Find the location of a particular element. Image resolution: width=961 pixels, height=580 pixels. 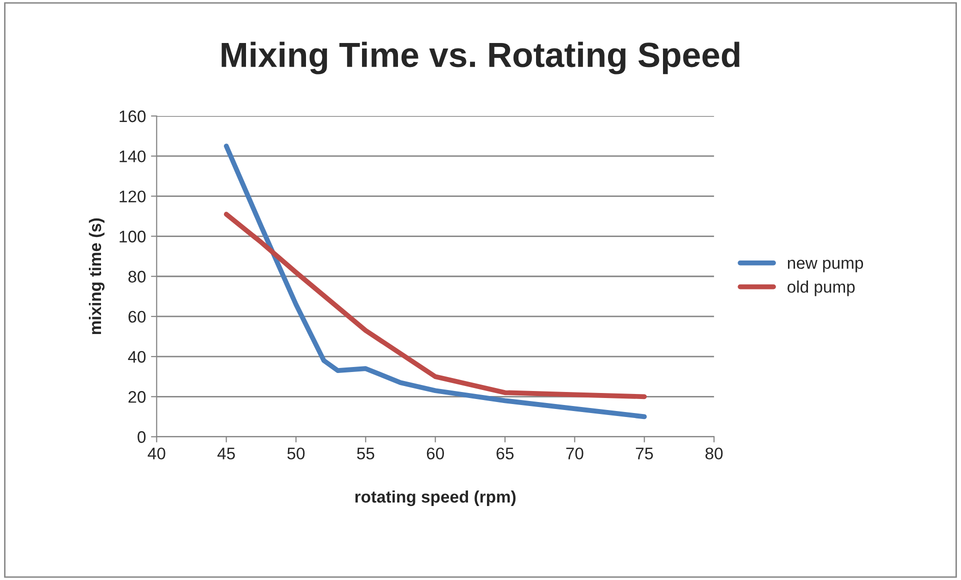

legend-label: new pump is located at coordinates (826, 266).